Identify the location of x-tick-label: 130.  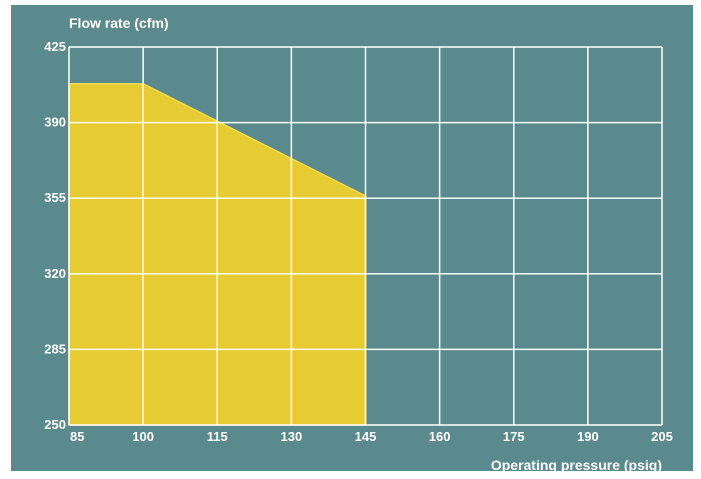
(292, 436).